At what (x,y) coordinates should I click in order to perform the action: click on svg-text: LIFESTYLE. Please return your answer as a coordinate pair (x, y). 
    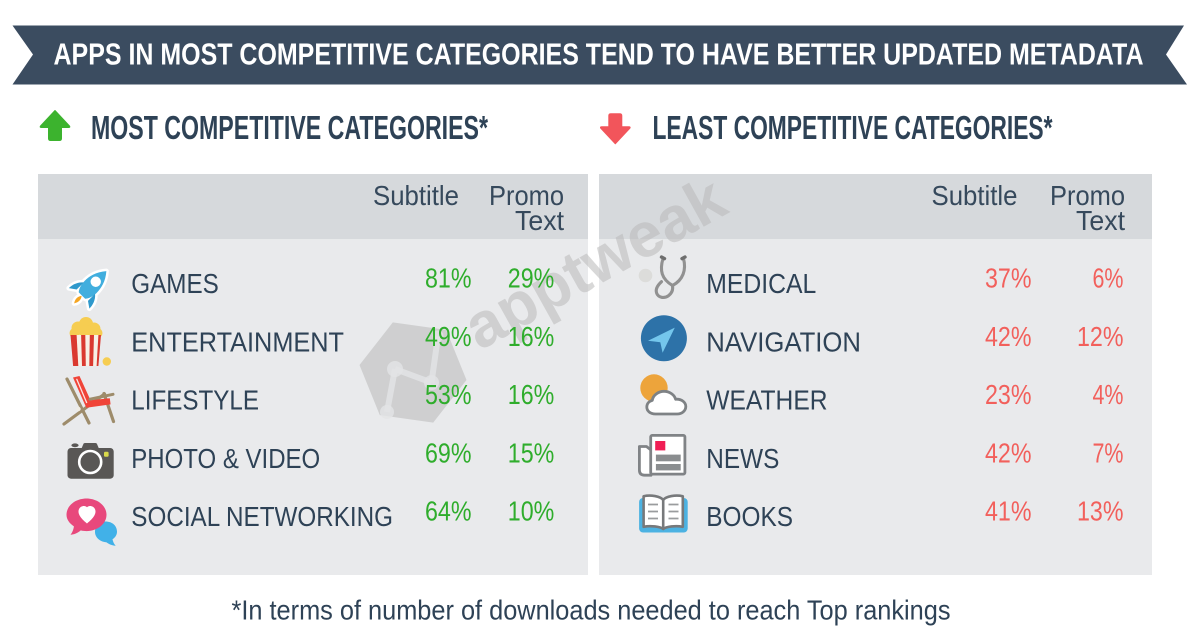
    Looking at the image, I should click on (195, 400).